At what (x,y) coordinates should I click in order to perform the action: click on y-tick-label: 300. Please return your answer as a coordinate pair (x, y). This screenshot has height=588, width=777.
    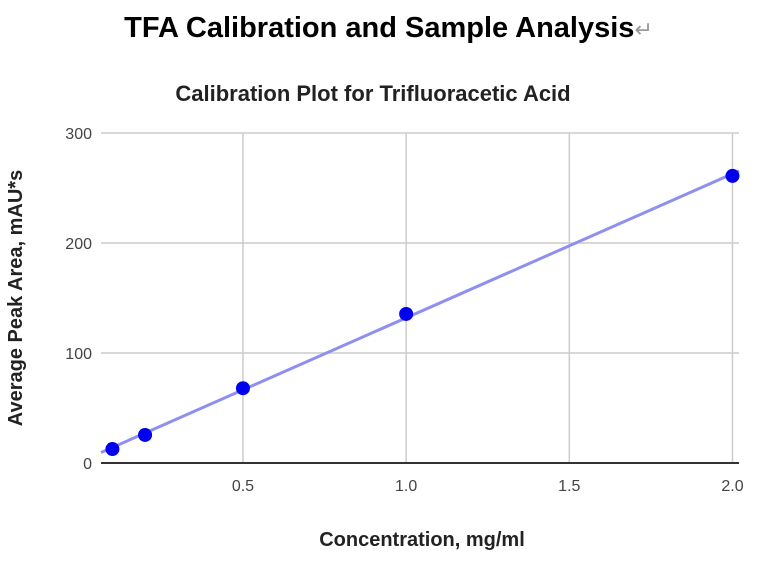
    Looking at the image, I should click on (78, 134).